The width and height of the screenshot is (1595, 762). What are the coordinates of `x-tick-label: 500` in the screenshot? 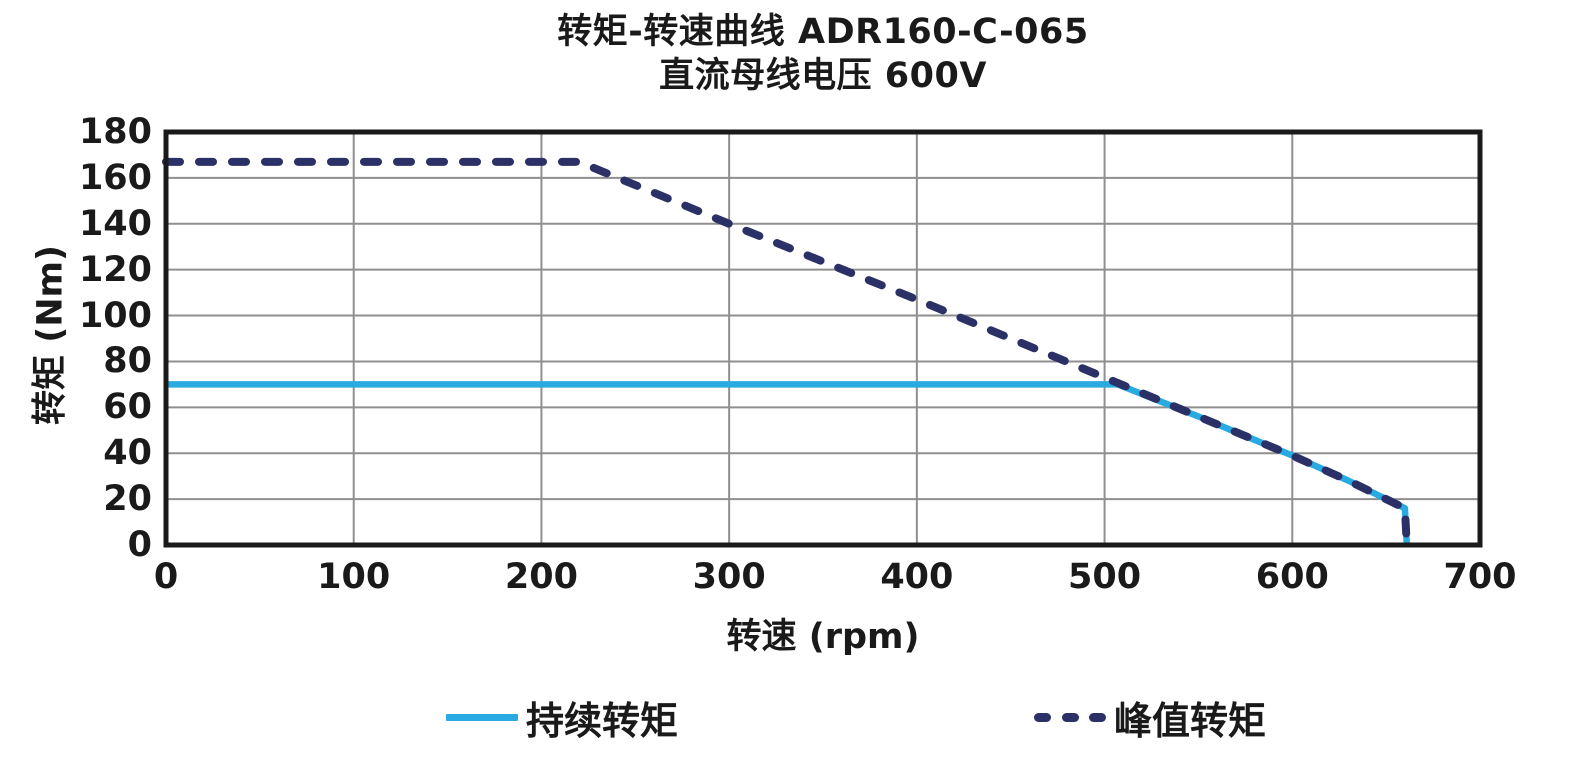 It's located at (1105, 577).